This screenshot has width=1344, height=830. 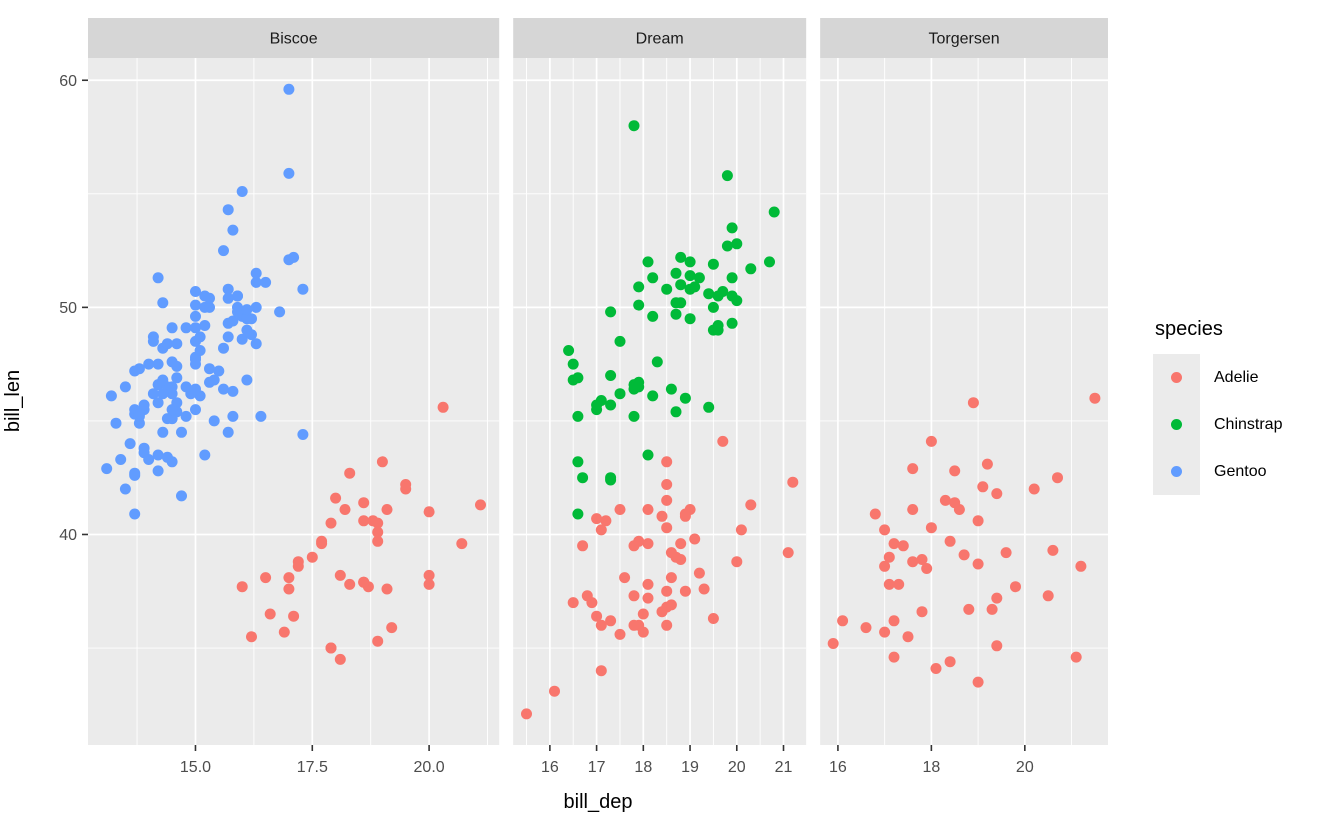 What do you see at coordinates (195, 767) in the screenshot?
I see `x-axis-tick-label: 15.0` at bounding box center [195, 767].